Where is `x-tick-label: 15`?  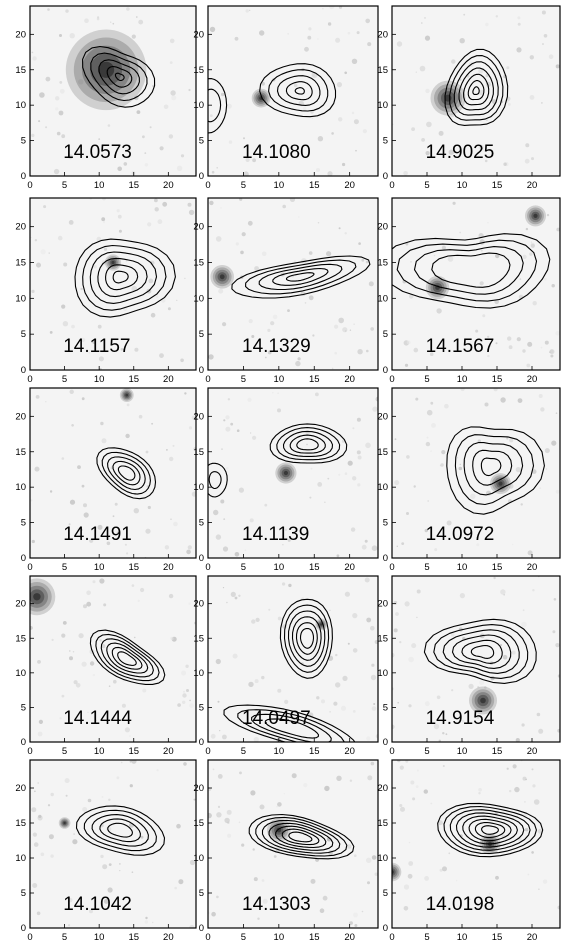
x-tick-label: 15 is located at coordinates (314, 937).